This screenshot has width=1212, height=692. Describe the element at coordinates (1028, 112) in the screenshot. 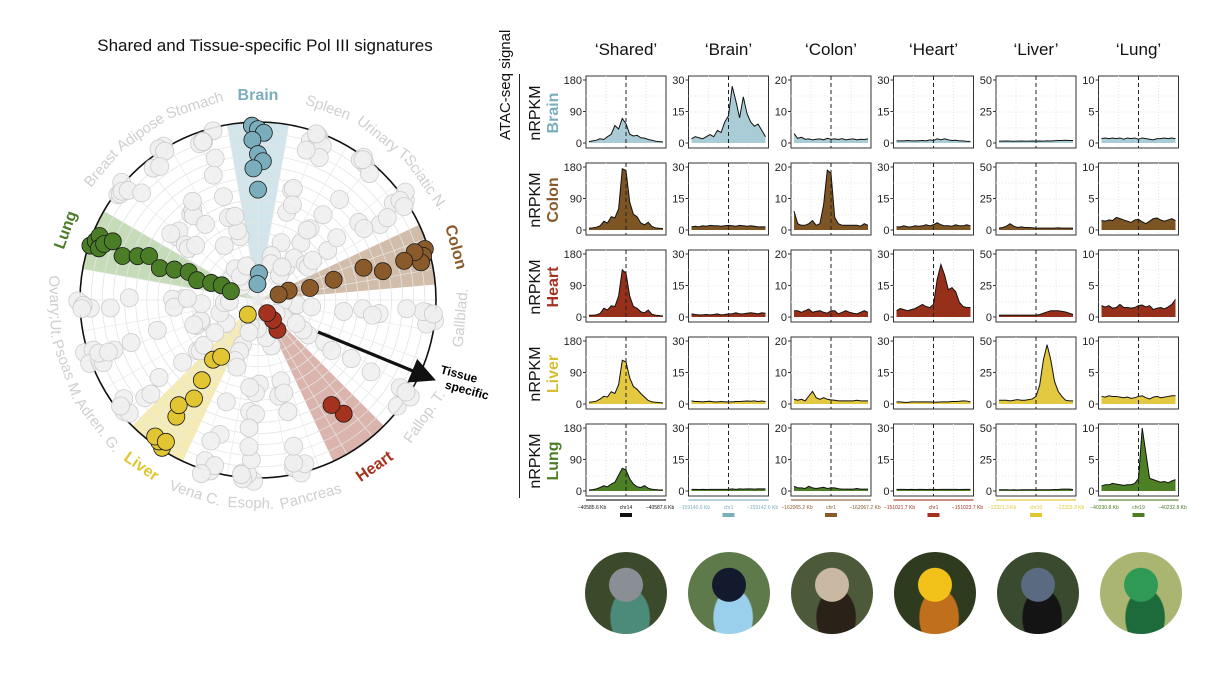

I see `panel-brain-liver: 0 25 50` at that location.